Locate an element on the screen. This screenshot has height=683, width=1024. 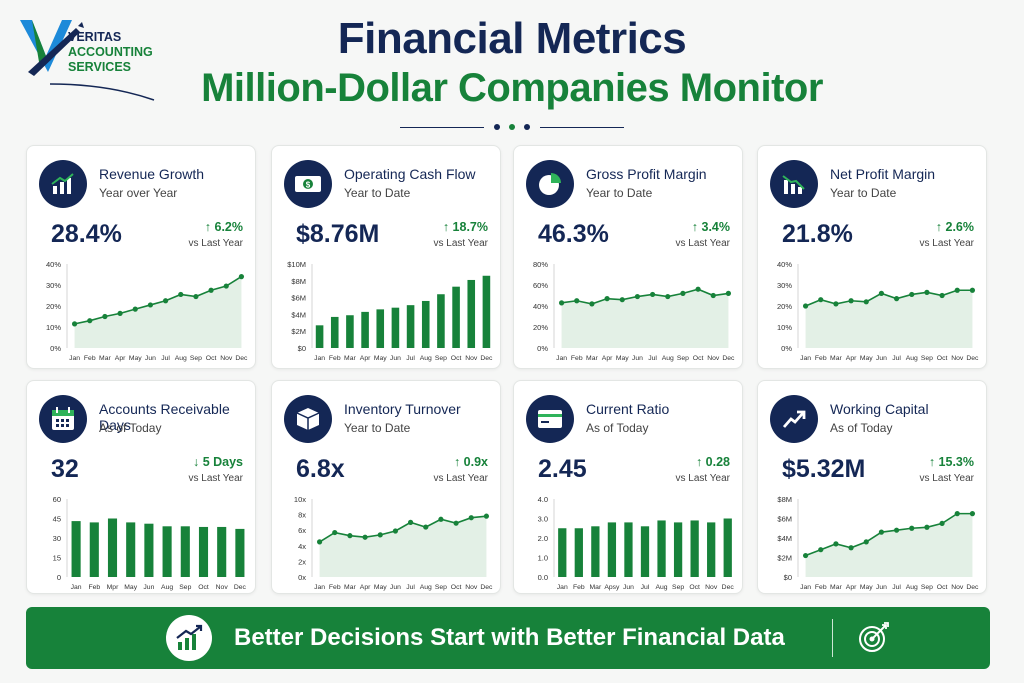
y-tick-label: 10x is located at coordinates (300, 499).